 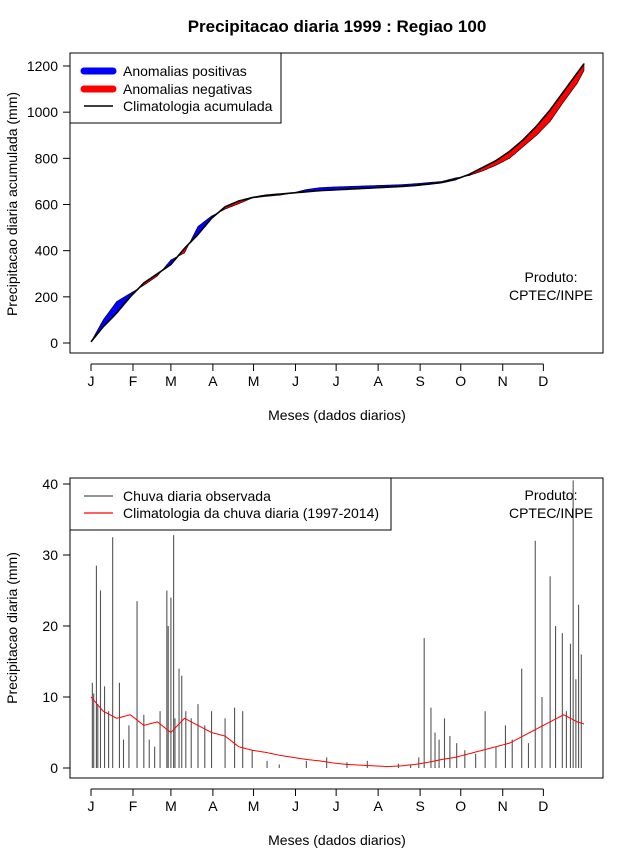 What do you see at coordinates (551, 277) in the screenshot?
I see `product-label-line1: Produto:` at bounding box center [551, 277].